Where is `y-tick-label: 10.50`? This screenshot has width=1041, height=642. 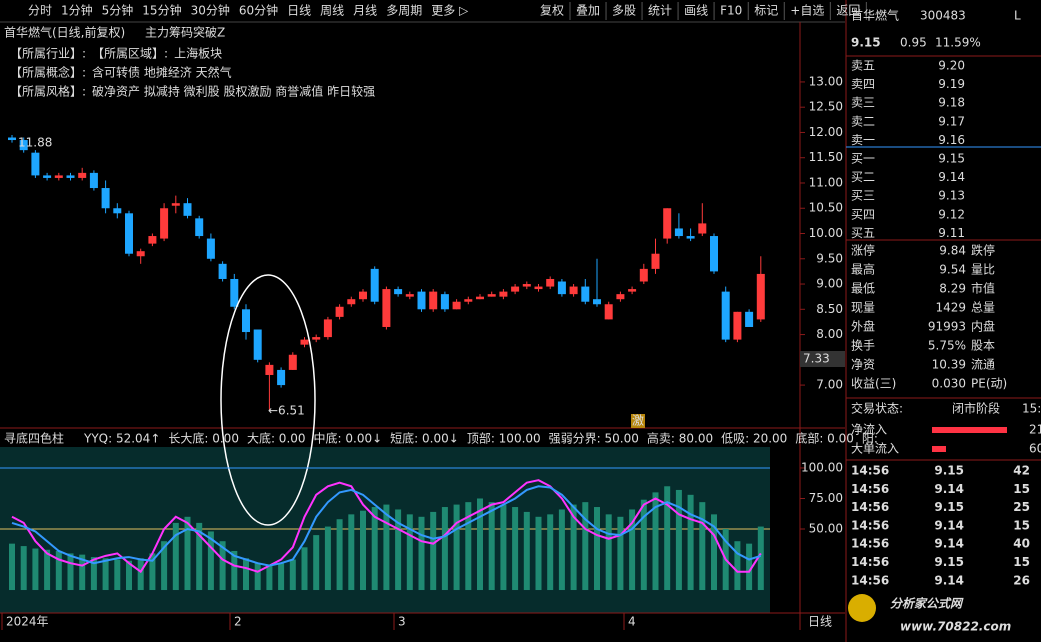
y-tick-label: 10.50 is located at coordinates (826, 208).